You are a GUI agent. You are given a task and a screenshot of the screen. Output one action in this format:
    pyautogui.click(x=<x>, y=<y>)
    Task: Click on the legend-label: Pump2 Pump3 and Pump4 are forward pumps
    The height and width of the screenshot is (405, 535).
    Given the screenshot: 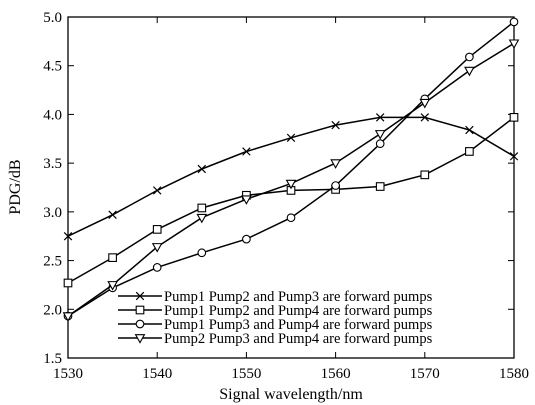 What is the action you would take?
    pyautogui.click(x=298, y=339)
    